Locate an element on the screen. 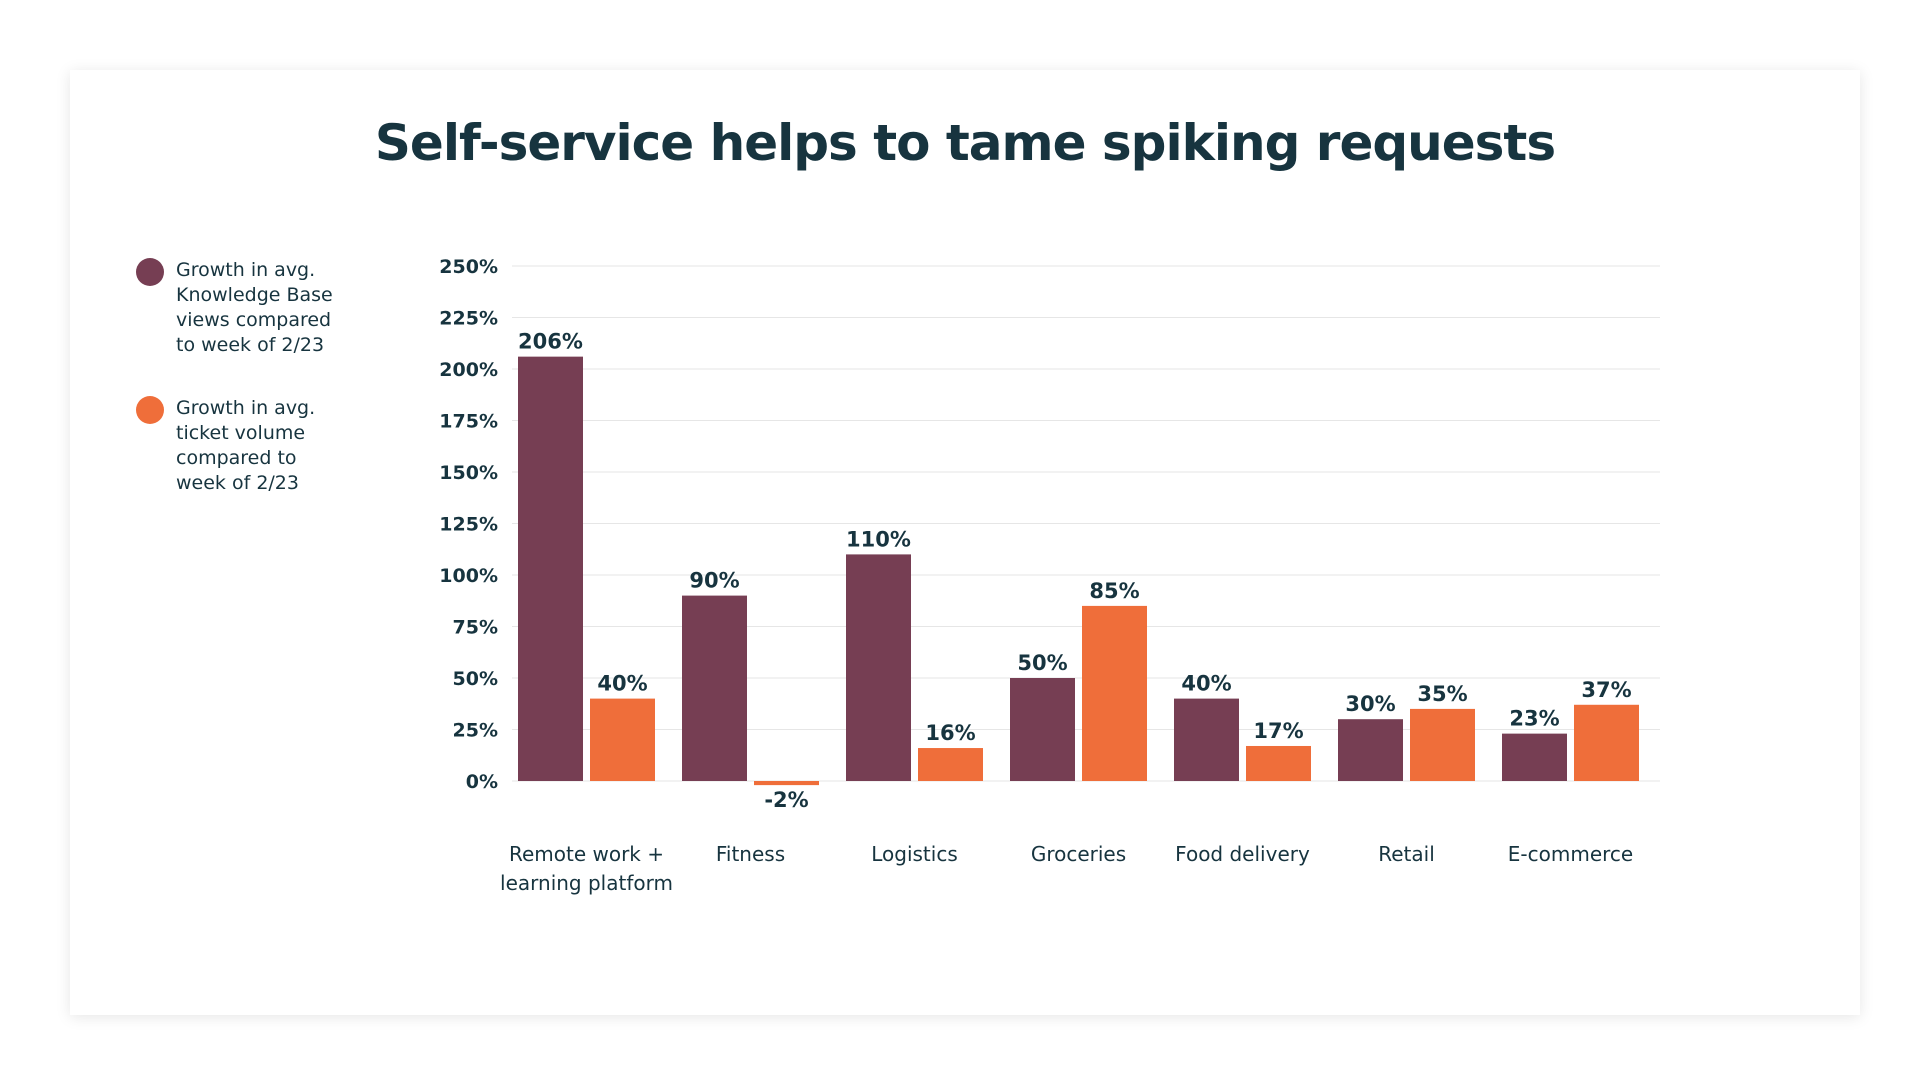 The width and height of the screenshot is (1920, 1080). data-label: -2% is located at coordinates (786, 800).